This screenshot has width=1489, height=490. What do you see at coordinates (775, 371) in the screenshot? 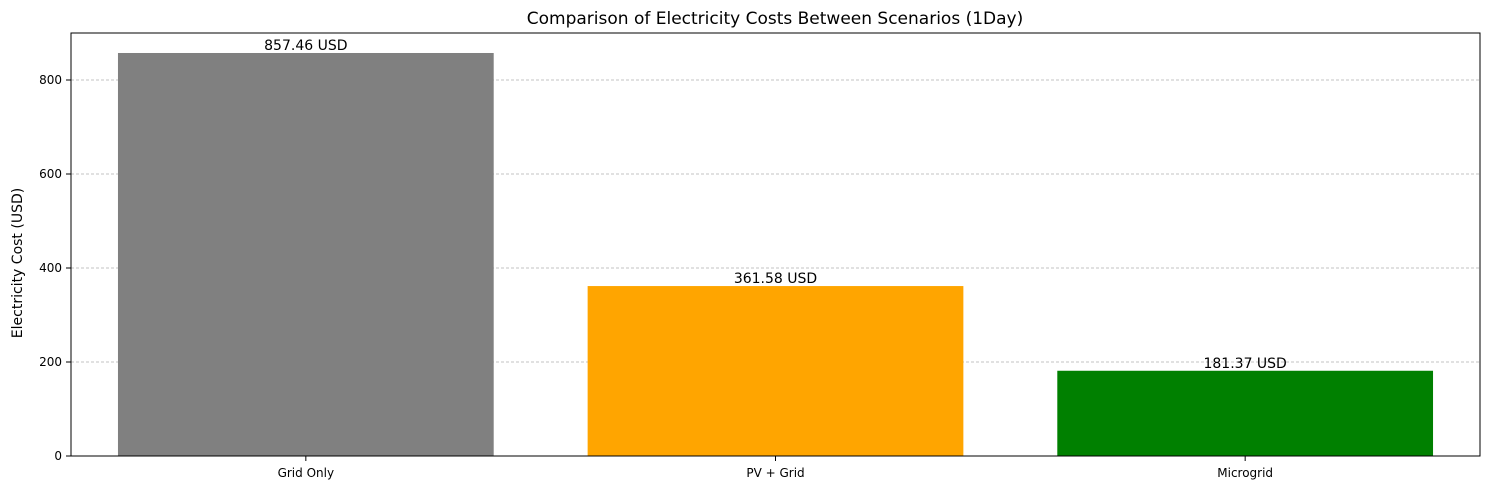
I see `bar-pv-grid` at bounding box center [775, 371].